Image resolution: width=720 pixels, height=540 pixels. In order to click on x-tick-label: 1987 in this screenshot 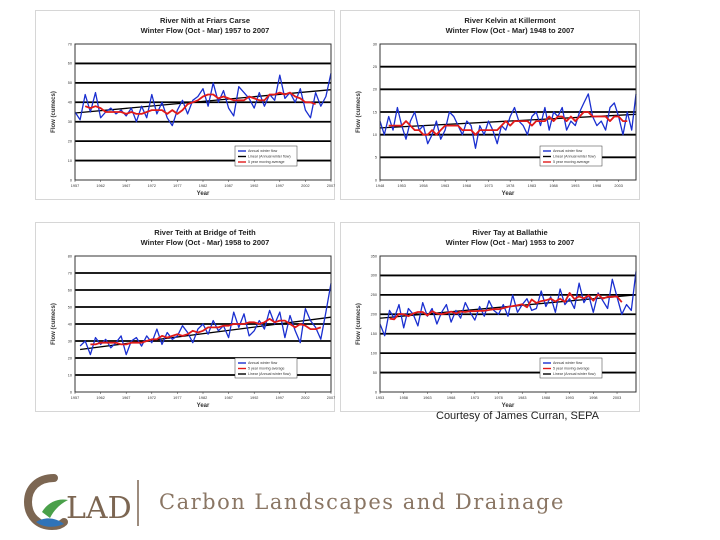, I will do `click(228, 186)`.